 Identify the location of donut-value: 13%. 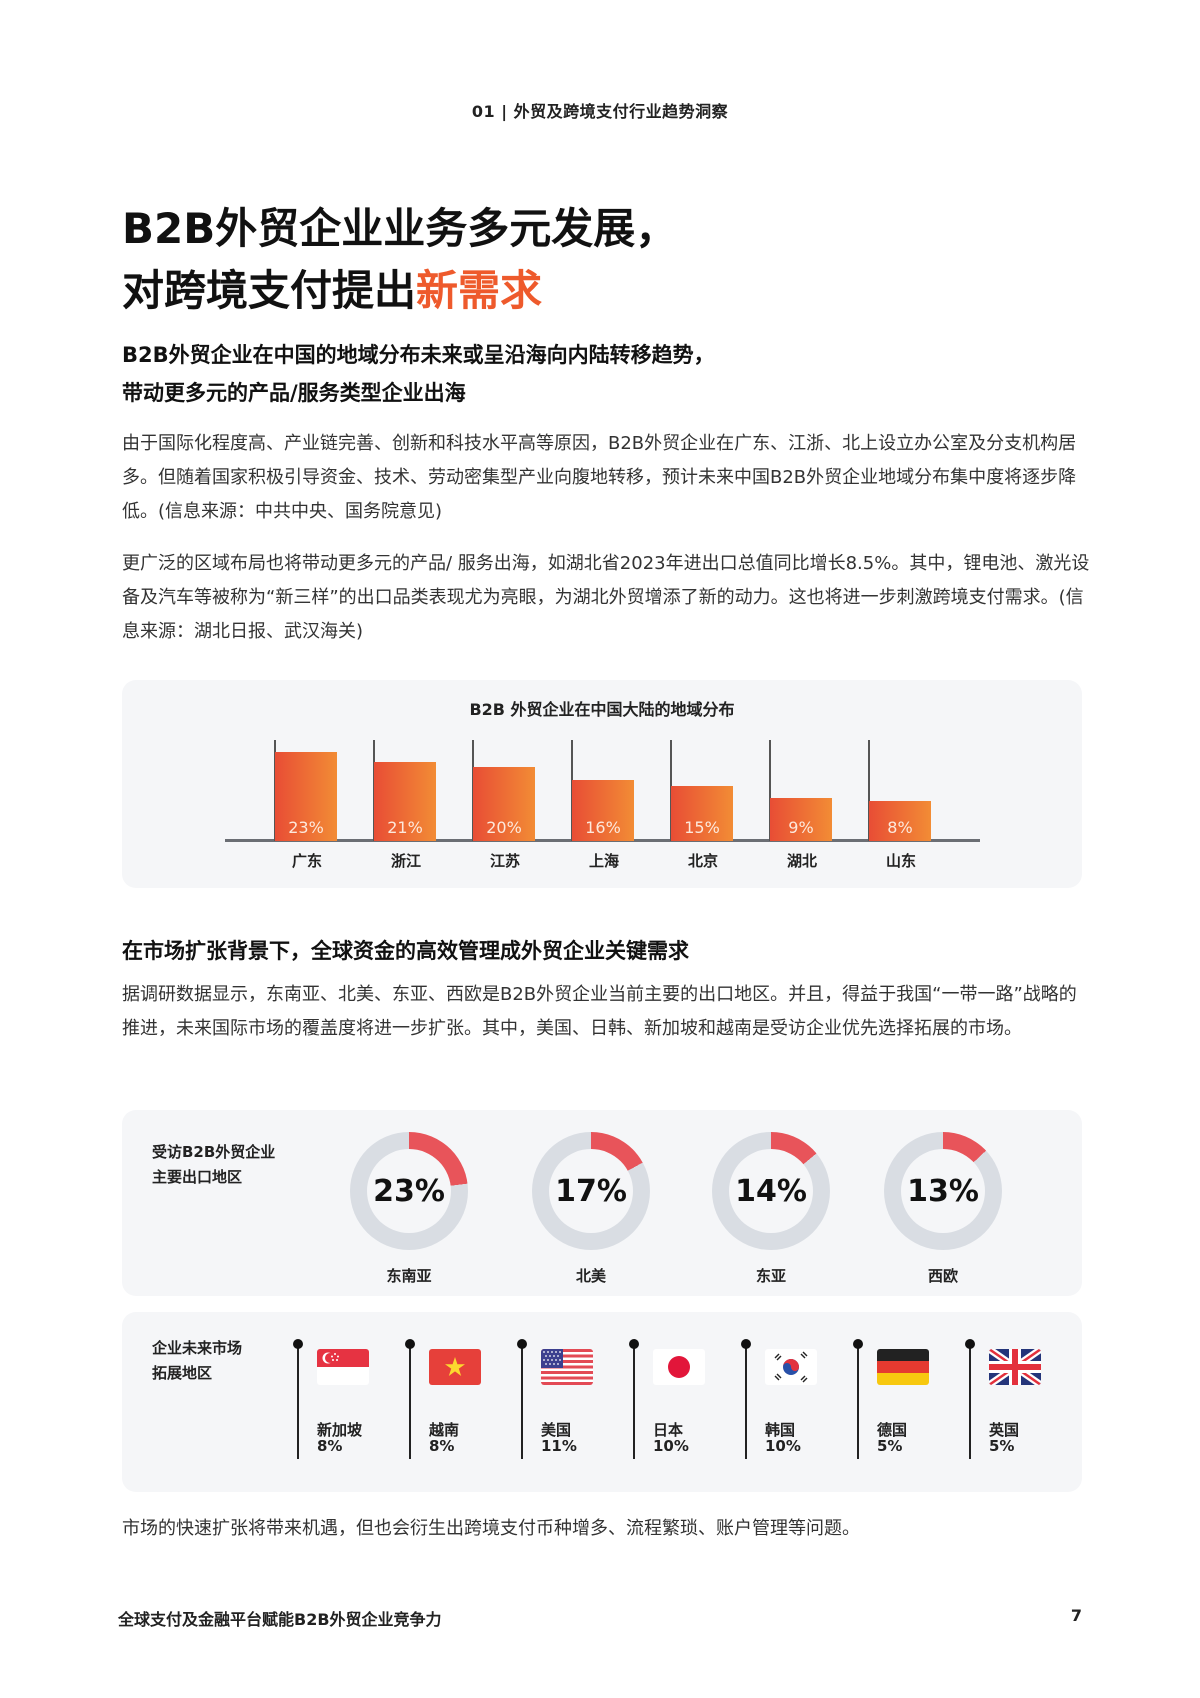
(943, 1191).